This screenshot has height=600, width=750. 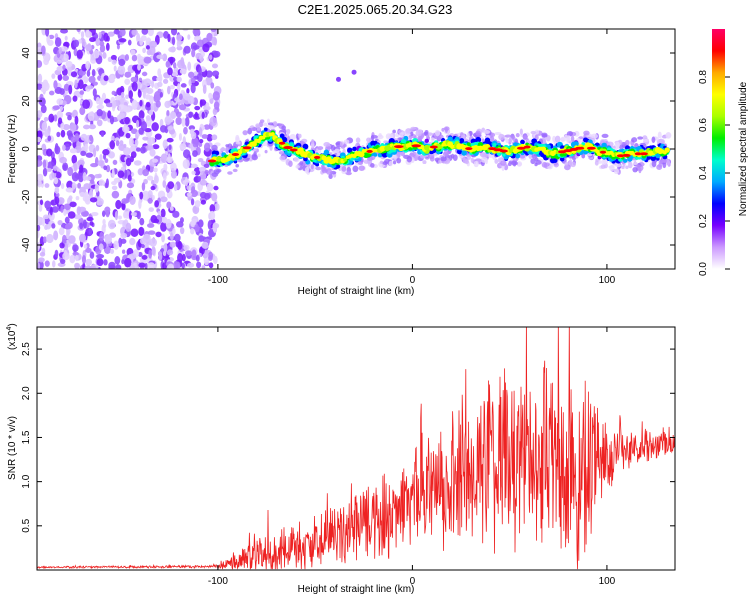 What do you see at coordinates (26, 196) in the screenshot?
I see `y-tick-label: -20` at bounding box center [26, 196].